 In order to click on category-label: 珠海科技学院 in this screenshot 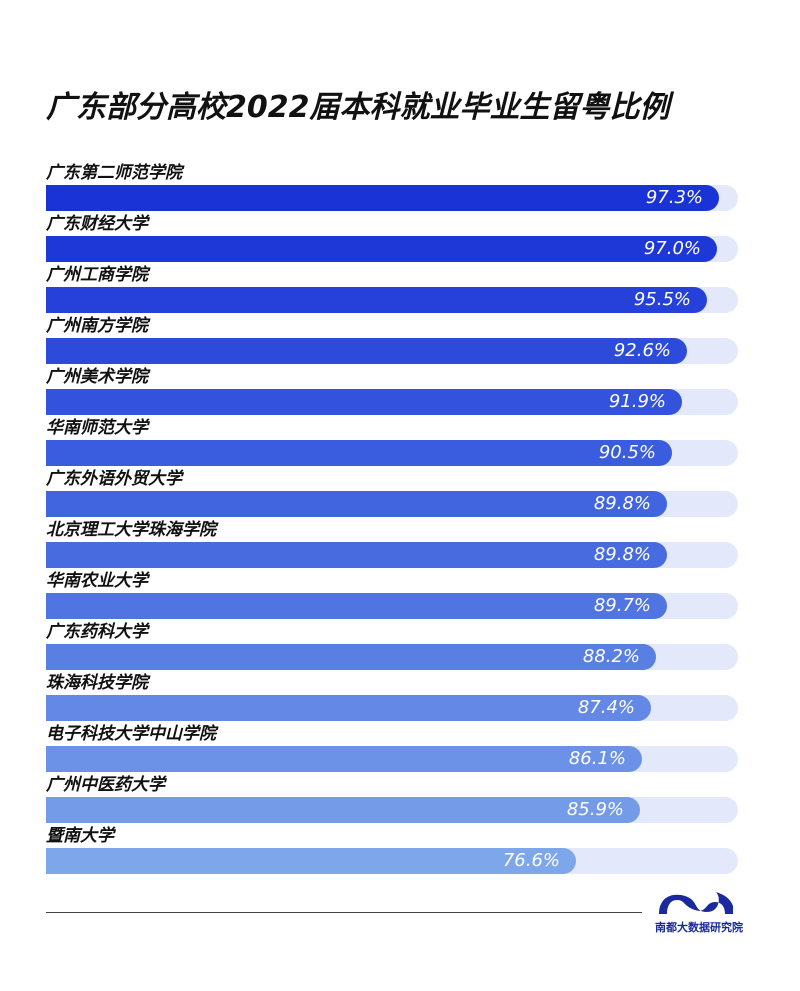, I will do `click(97, 683)`.